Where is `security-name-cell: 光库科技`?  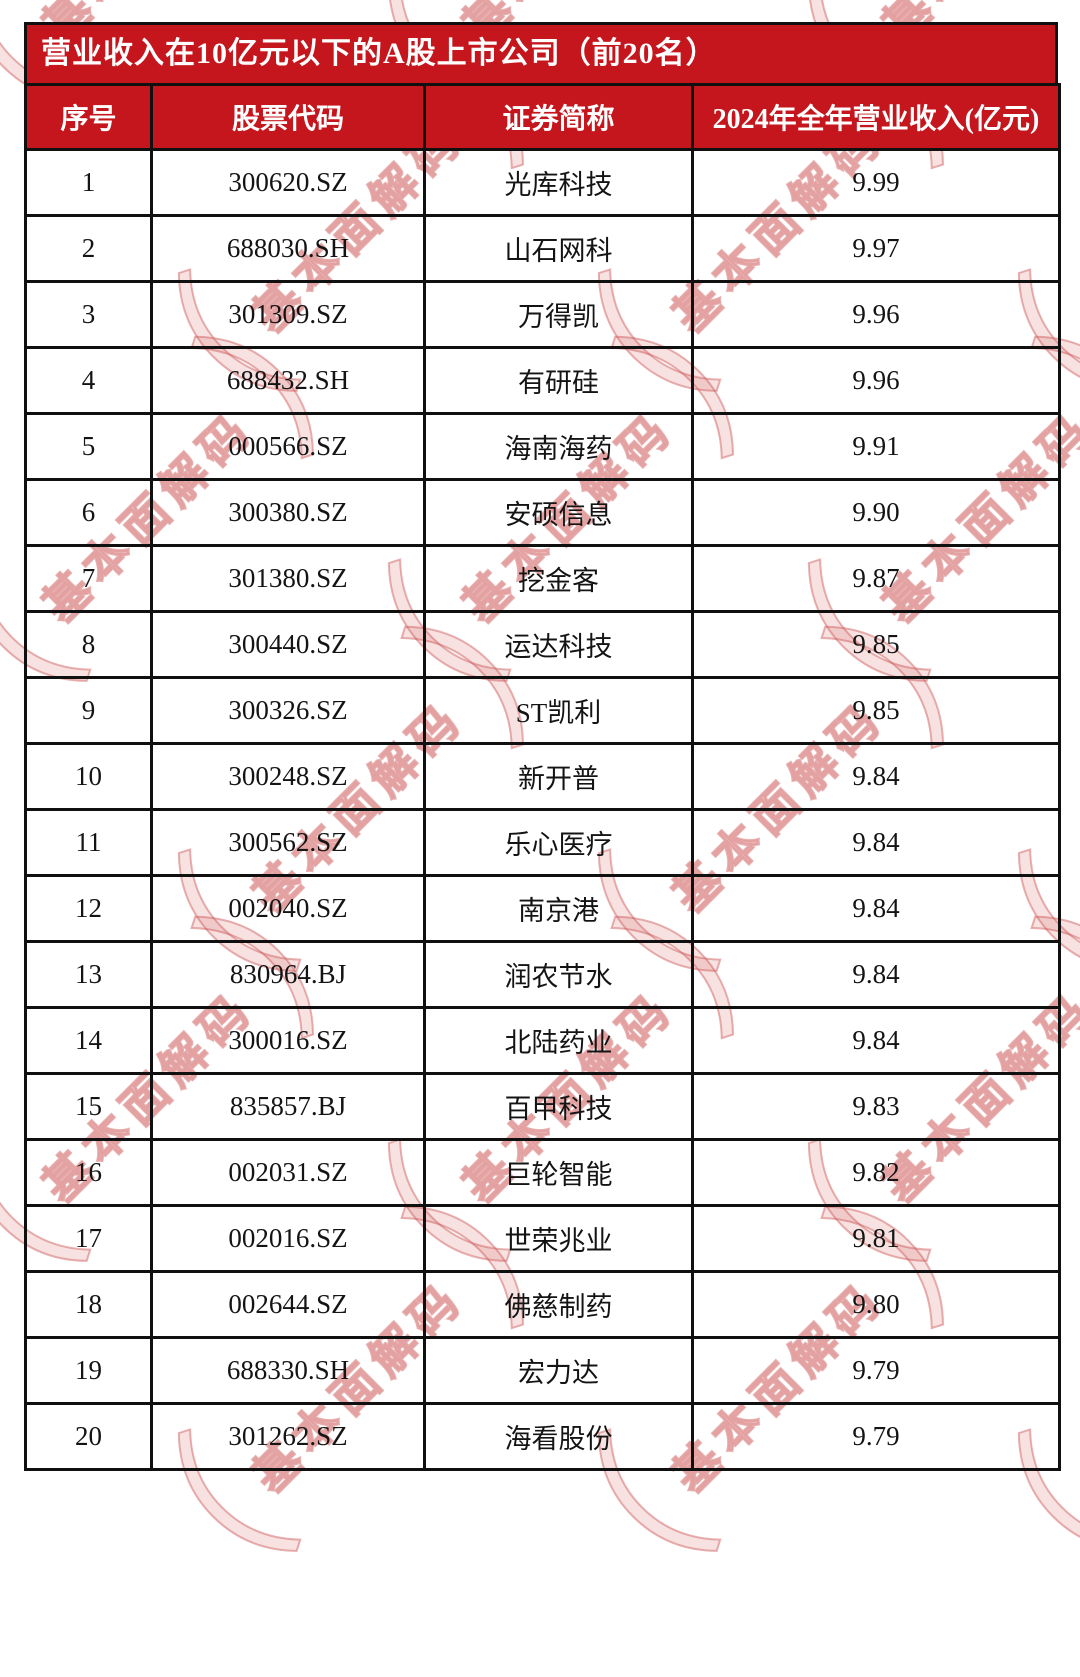 security-name-cell: 光库科技 is located at coordinates (558, 182).